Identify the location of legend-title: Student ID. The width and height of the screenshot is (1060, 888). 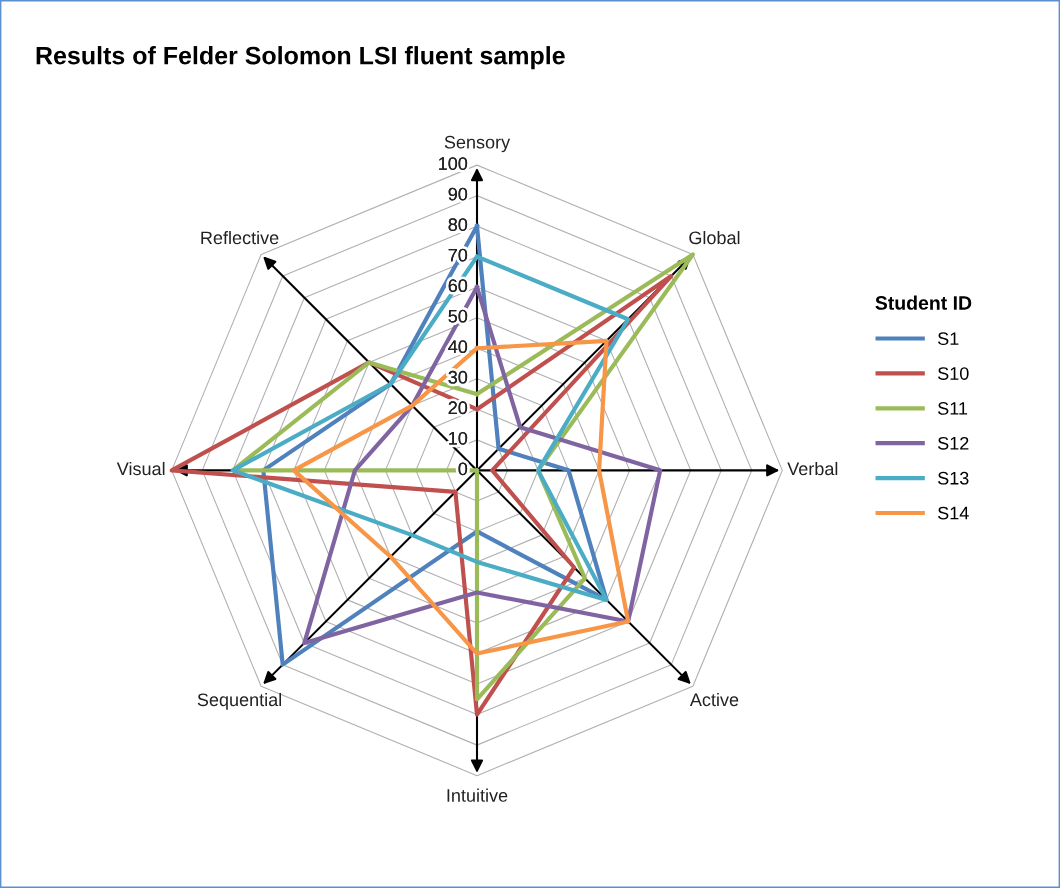
(923, 302).